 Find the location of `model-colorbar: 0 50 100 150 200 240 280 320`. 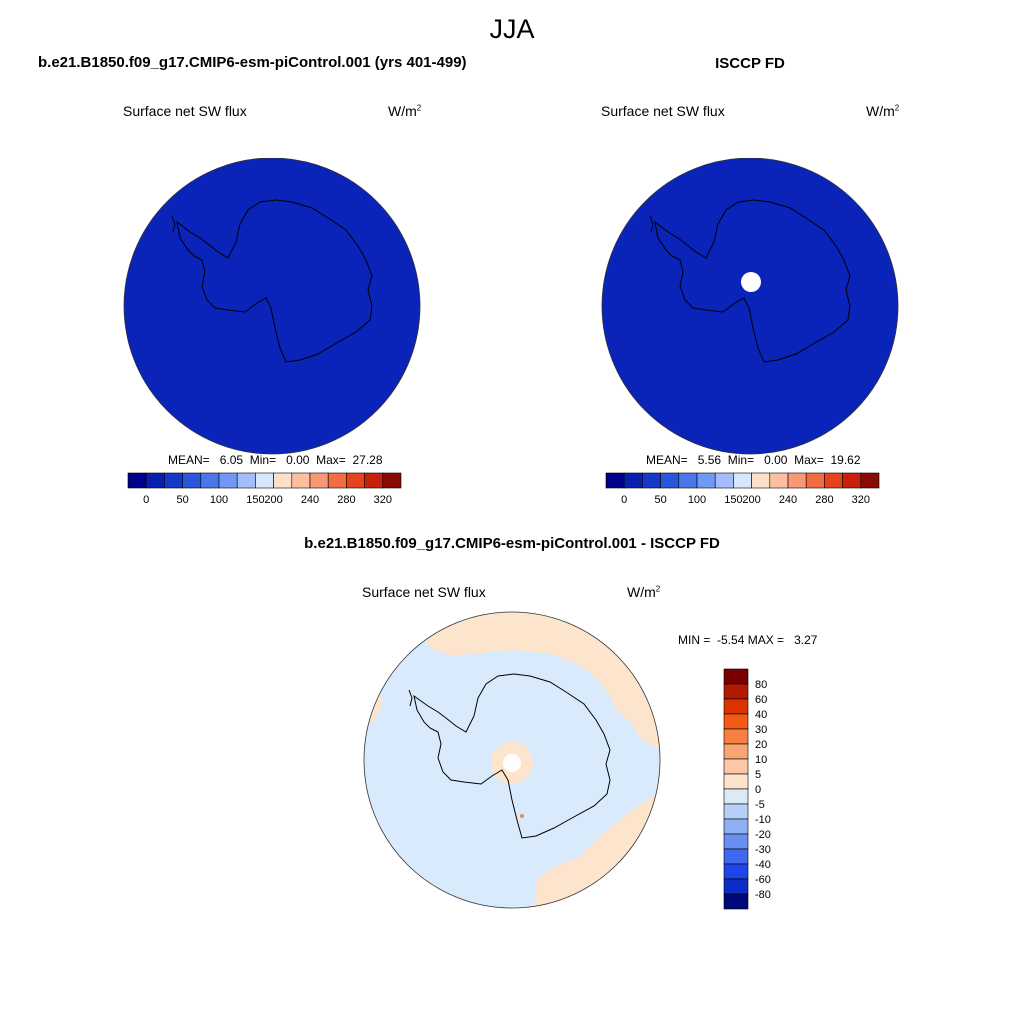

model-colorbar: 0 50 100 150 200 240 280 320 is located at coordinates (264, 489).